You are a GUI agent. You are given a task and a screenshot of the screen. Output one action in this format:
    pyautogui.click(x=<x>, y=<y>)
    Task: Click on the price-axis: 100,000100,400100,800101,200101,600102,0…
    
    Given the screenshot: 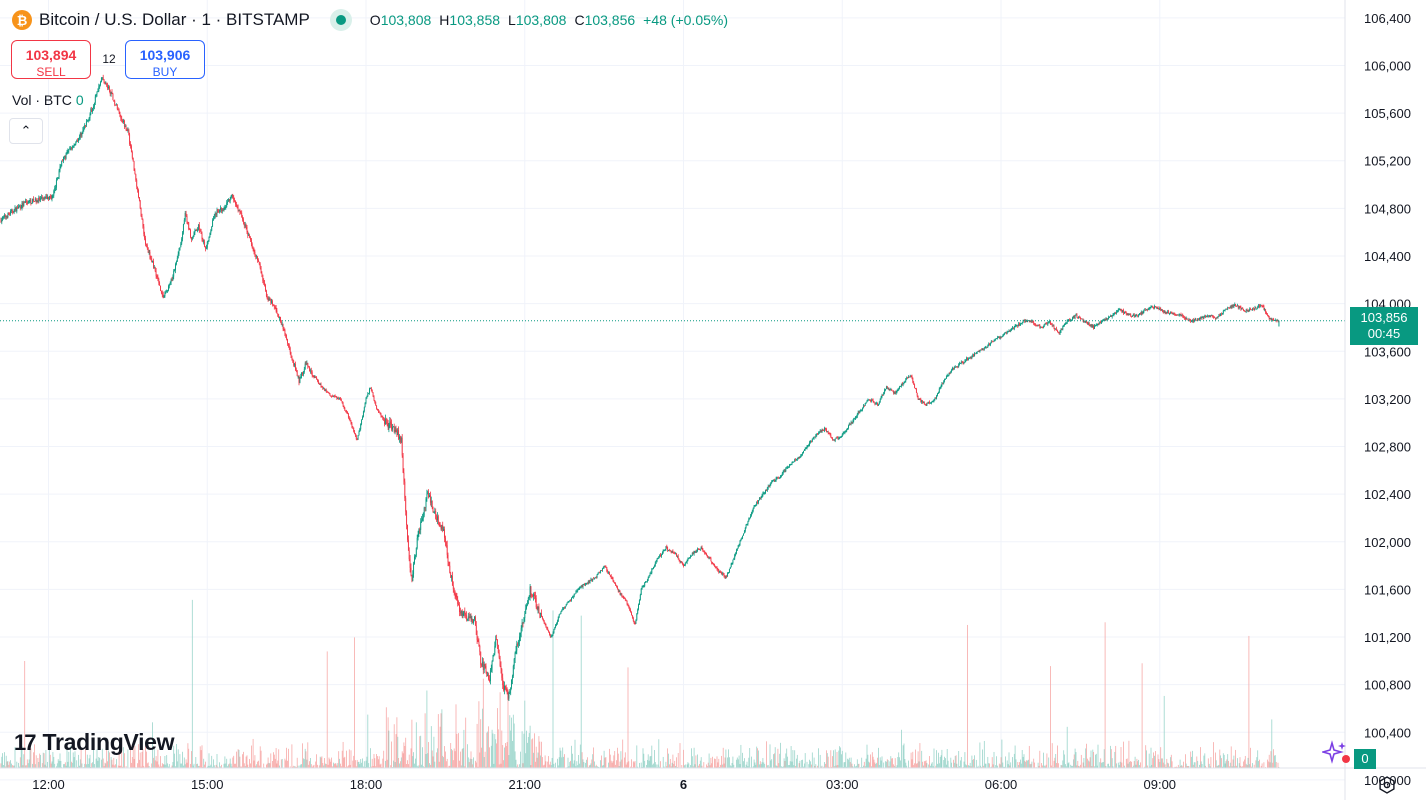 What is the action you would take?
    pyautogui.click(x=1387, y=399)
    